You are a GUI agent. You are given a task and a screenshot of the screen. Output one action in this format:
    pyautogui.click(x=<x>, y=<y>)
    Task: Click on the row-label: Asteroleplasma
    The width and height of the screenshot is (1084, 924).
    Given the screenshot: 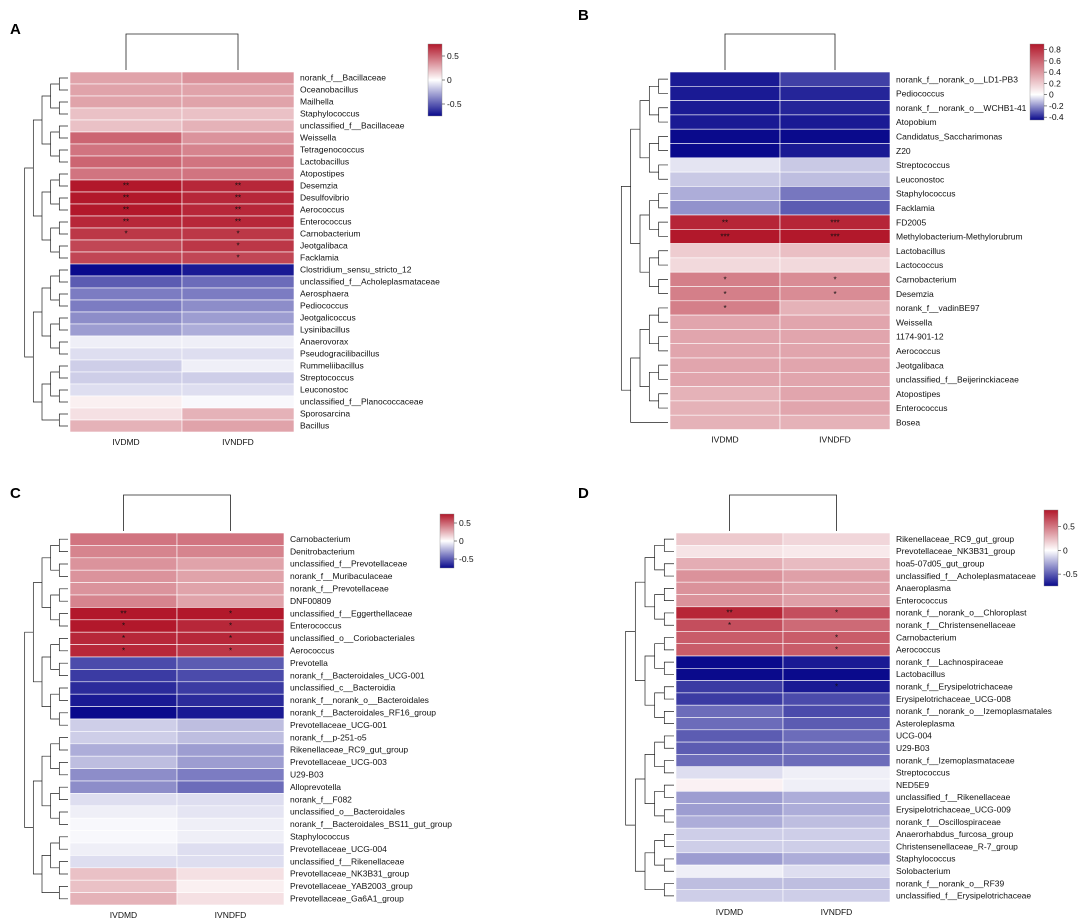 What is the action you would take?
    pyautogui.click(x=925, y=723)
    